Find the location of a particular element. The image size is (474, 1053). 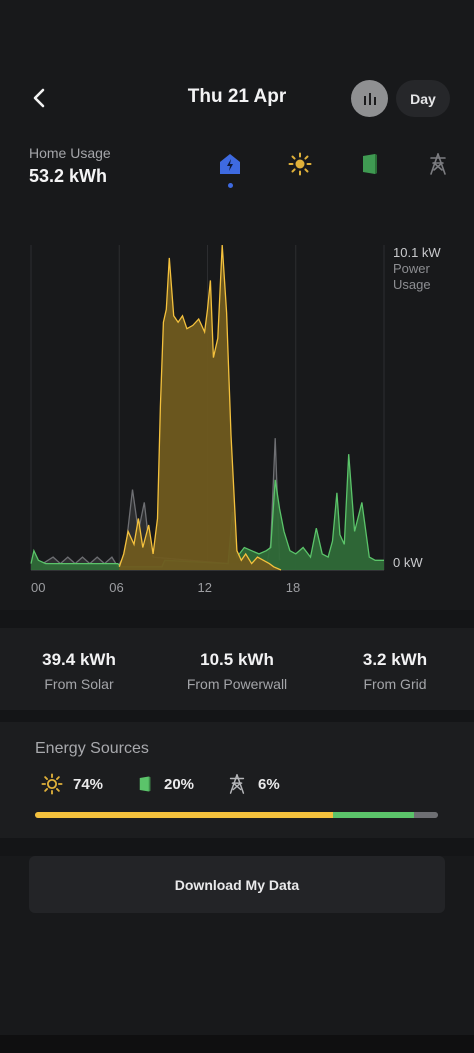

x-tick-label: 12 is located at coordinates (205, 587).